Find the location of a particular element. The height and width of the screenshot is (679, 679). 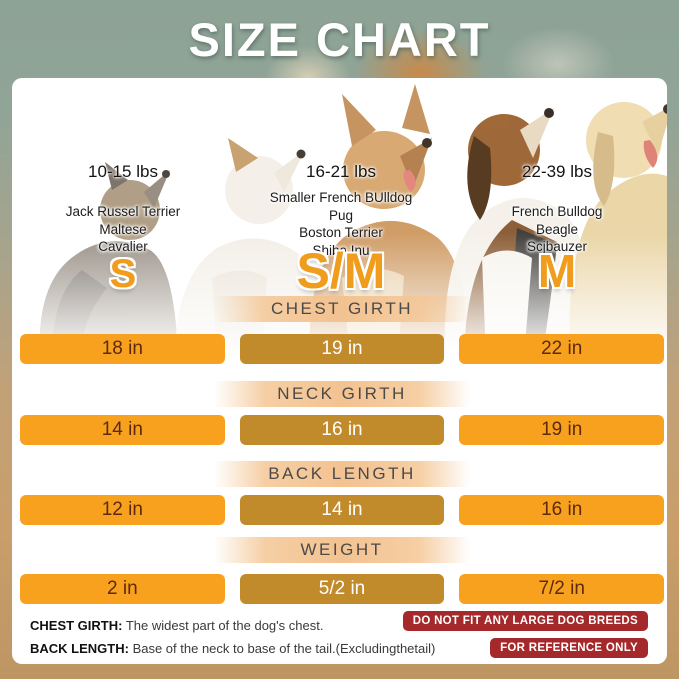

value-cell-highlighted: 16 in is located at coordinates (342, 430).